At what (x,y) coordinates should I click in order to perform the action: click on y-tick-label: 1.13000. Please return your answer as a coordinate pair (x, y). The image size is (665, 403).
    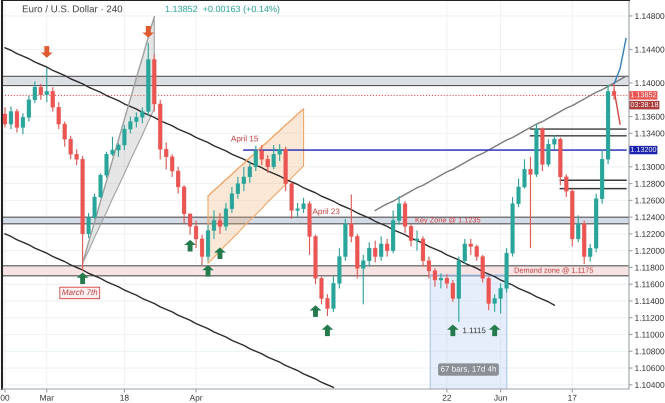
    Looking at the image, I should click on (649, 167).